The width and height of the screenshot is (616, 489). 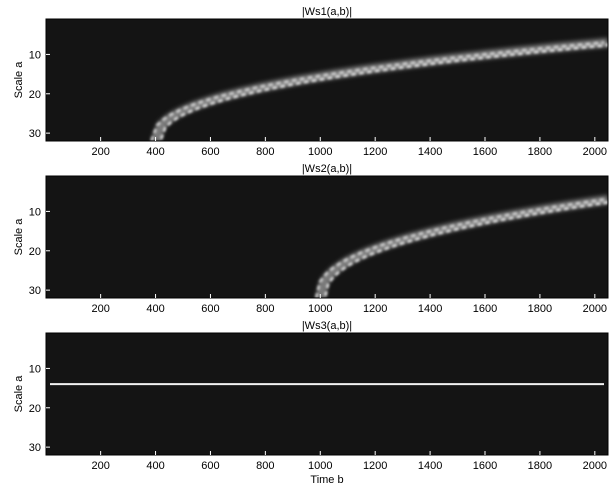 I want to click on heatmap-ridge-layer, so click(x=461, y=246).